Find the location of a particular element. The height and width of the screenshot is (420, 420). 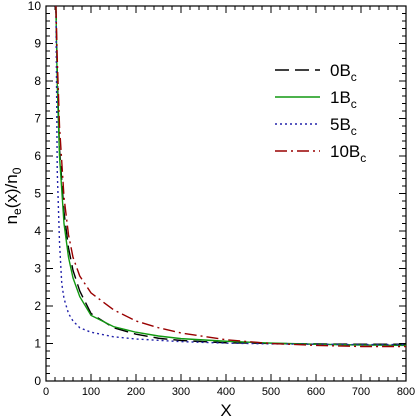

legend-label-2: 5Bc is located at coordinates (343, 126).